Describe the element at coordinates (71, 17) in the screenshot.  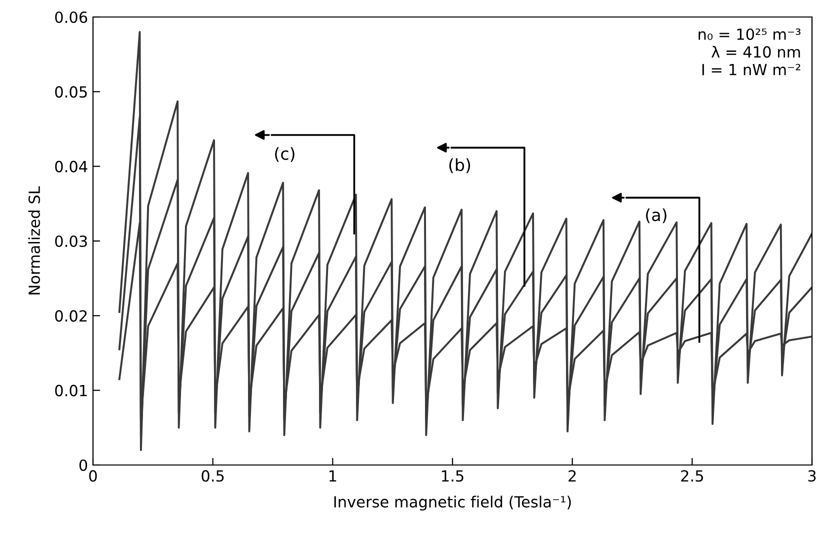
I see `y-tick-label: 0.06` at that location.